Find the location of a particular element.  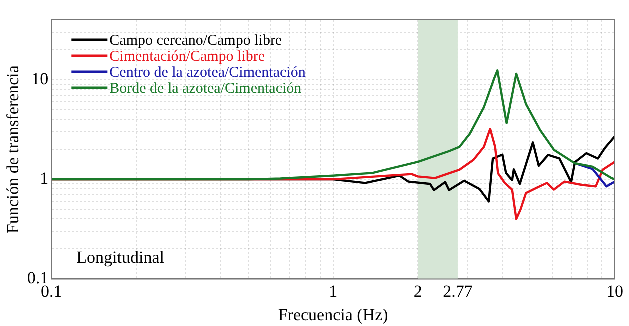

annotation: Longitudinal is located at coordinates (120, 258).